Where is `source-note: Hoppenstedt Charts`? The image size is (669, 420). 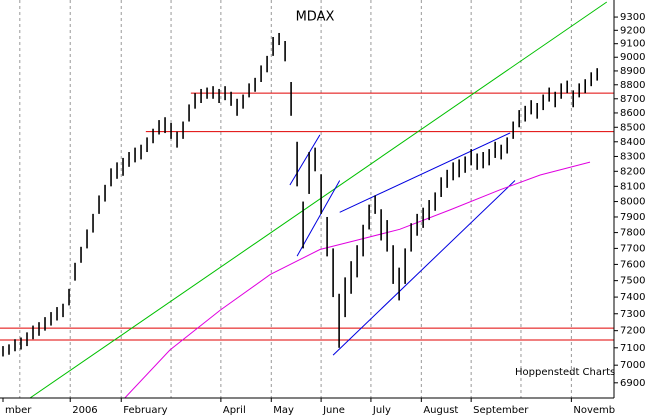
source-note: Hoppenstedt Charts is located at coordinates (565, 372).